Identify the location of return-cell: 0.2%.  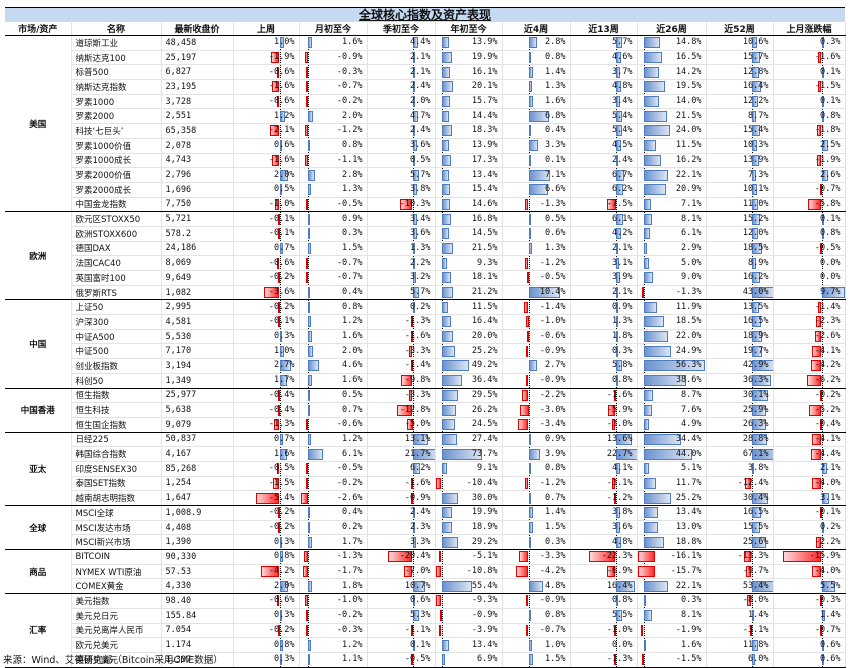
(809, 528).